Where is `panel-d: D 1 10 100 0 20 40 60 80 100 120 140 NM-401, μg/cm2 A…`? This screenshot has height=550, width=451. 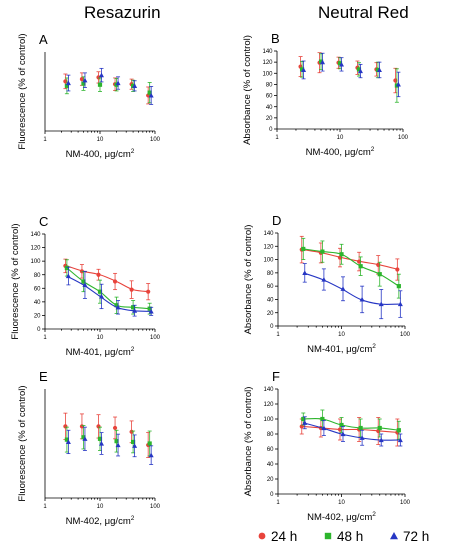
panel-d: D 1 10 100 0 20 40 60 80 100 120 140 NM-401, μg/cm2 A… is located at coordinates (327, 284).